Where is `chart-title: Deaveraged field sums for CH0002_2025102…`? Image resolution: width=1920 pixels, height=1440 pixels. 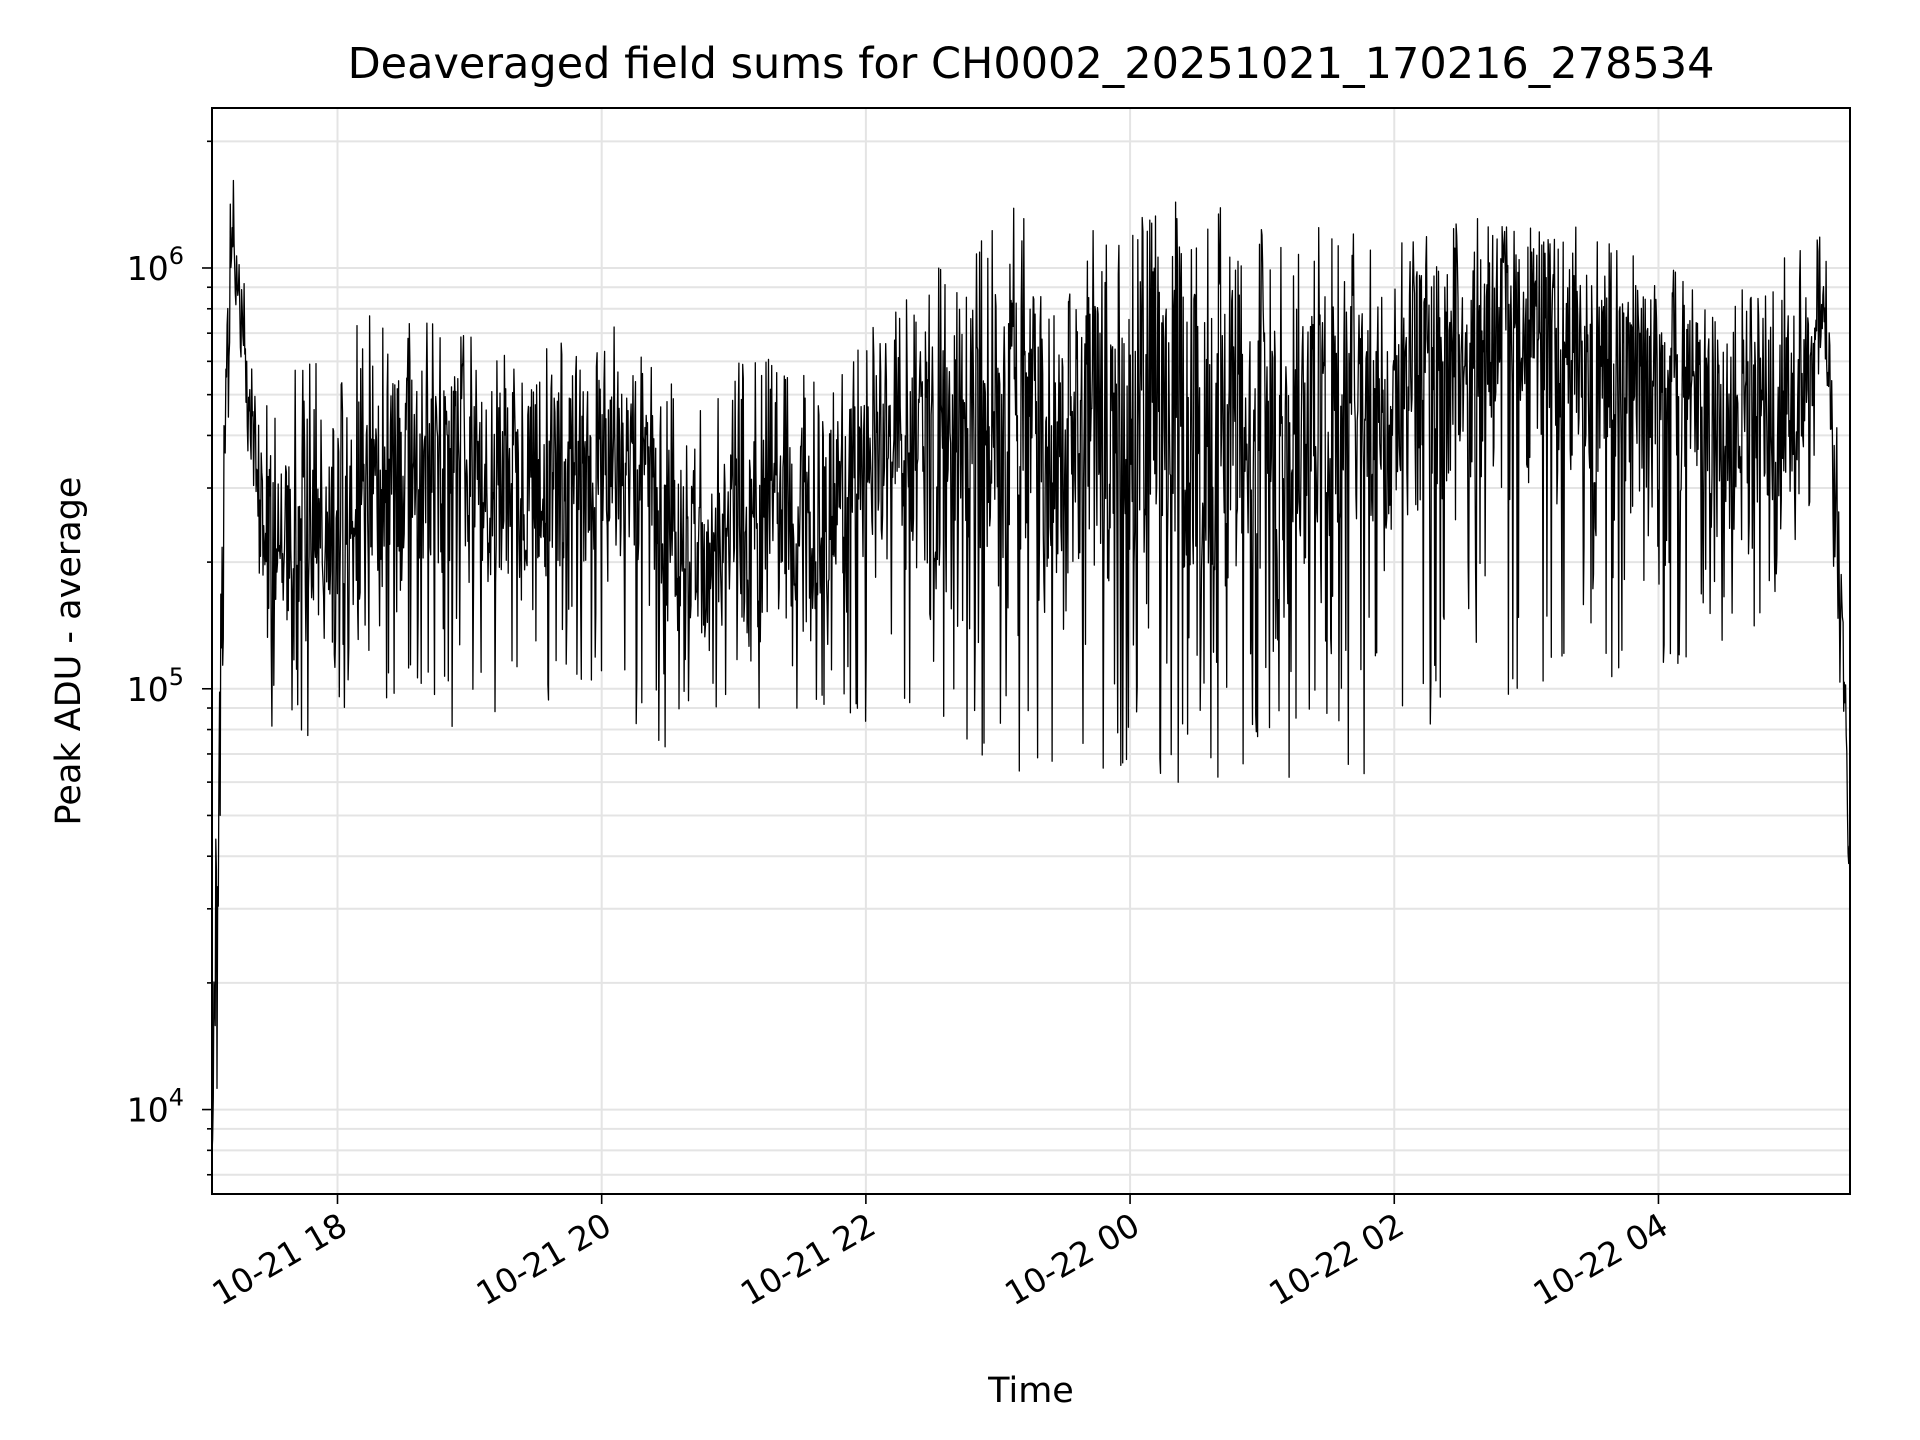 chart-title: Deaveraged field sums for CH0002_2025102… is located at coordinates (1031, 64).